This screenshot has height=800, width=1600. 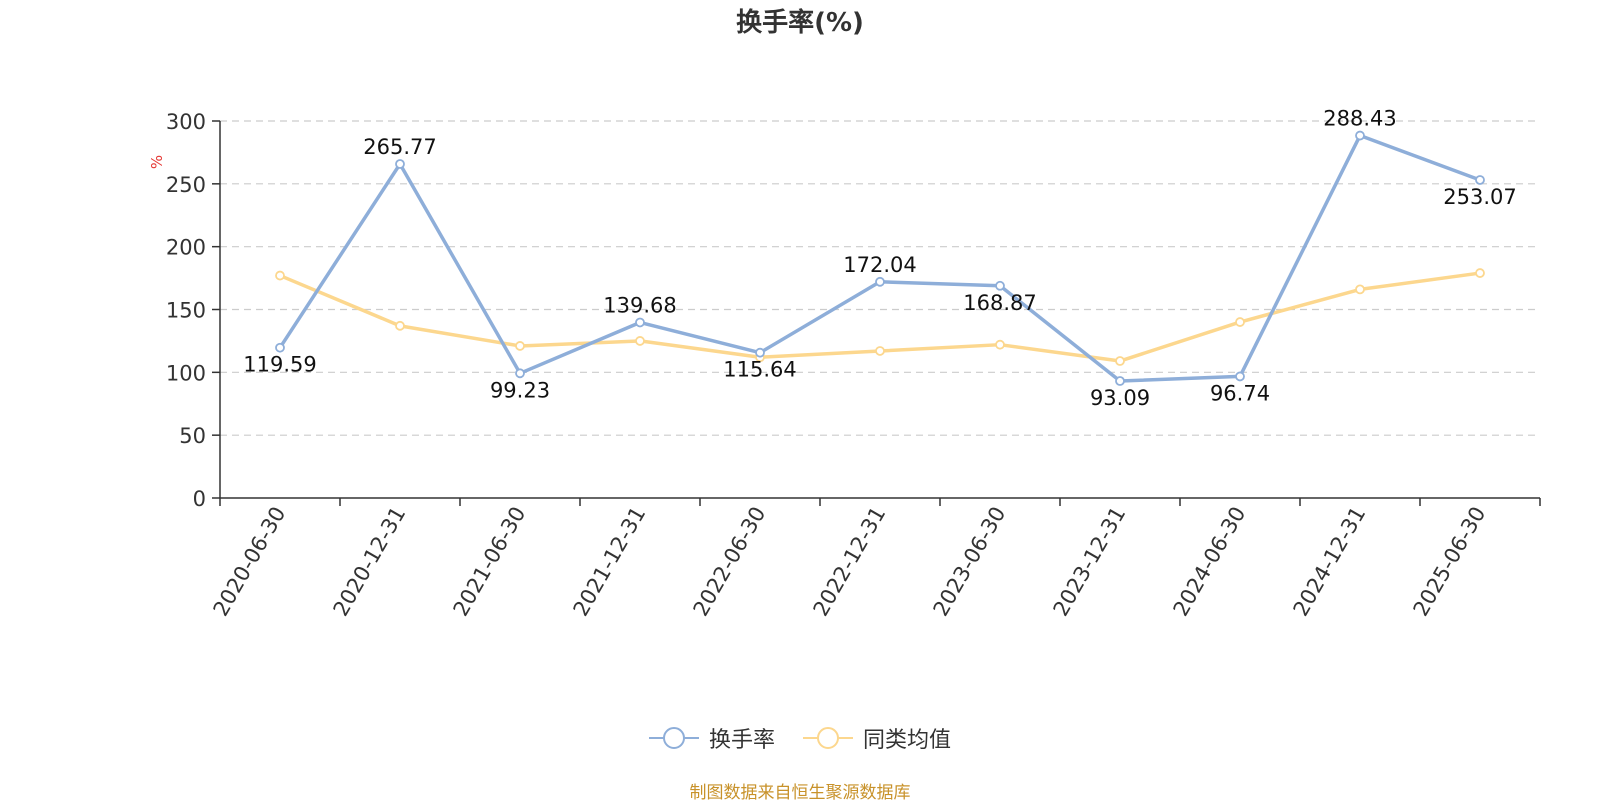 I want to click on chart-legend: 换手率 同类均值, so click(x=800, y=738).